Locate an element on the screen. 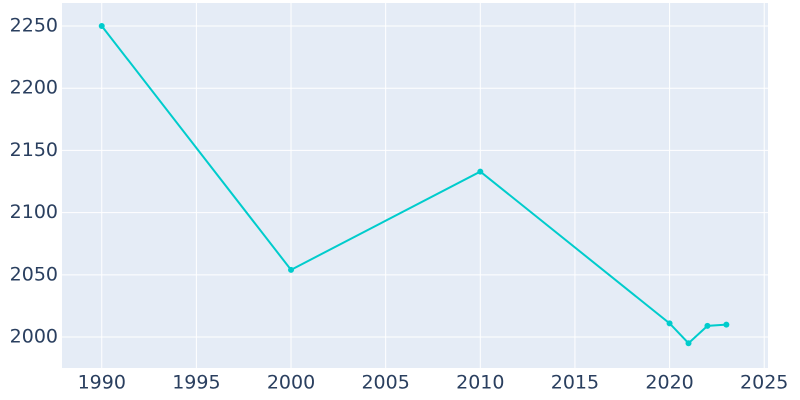 The image size is (800, 400). x-tick-label: 2025 is located at coordinates (764, 383).